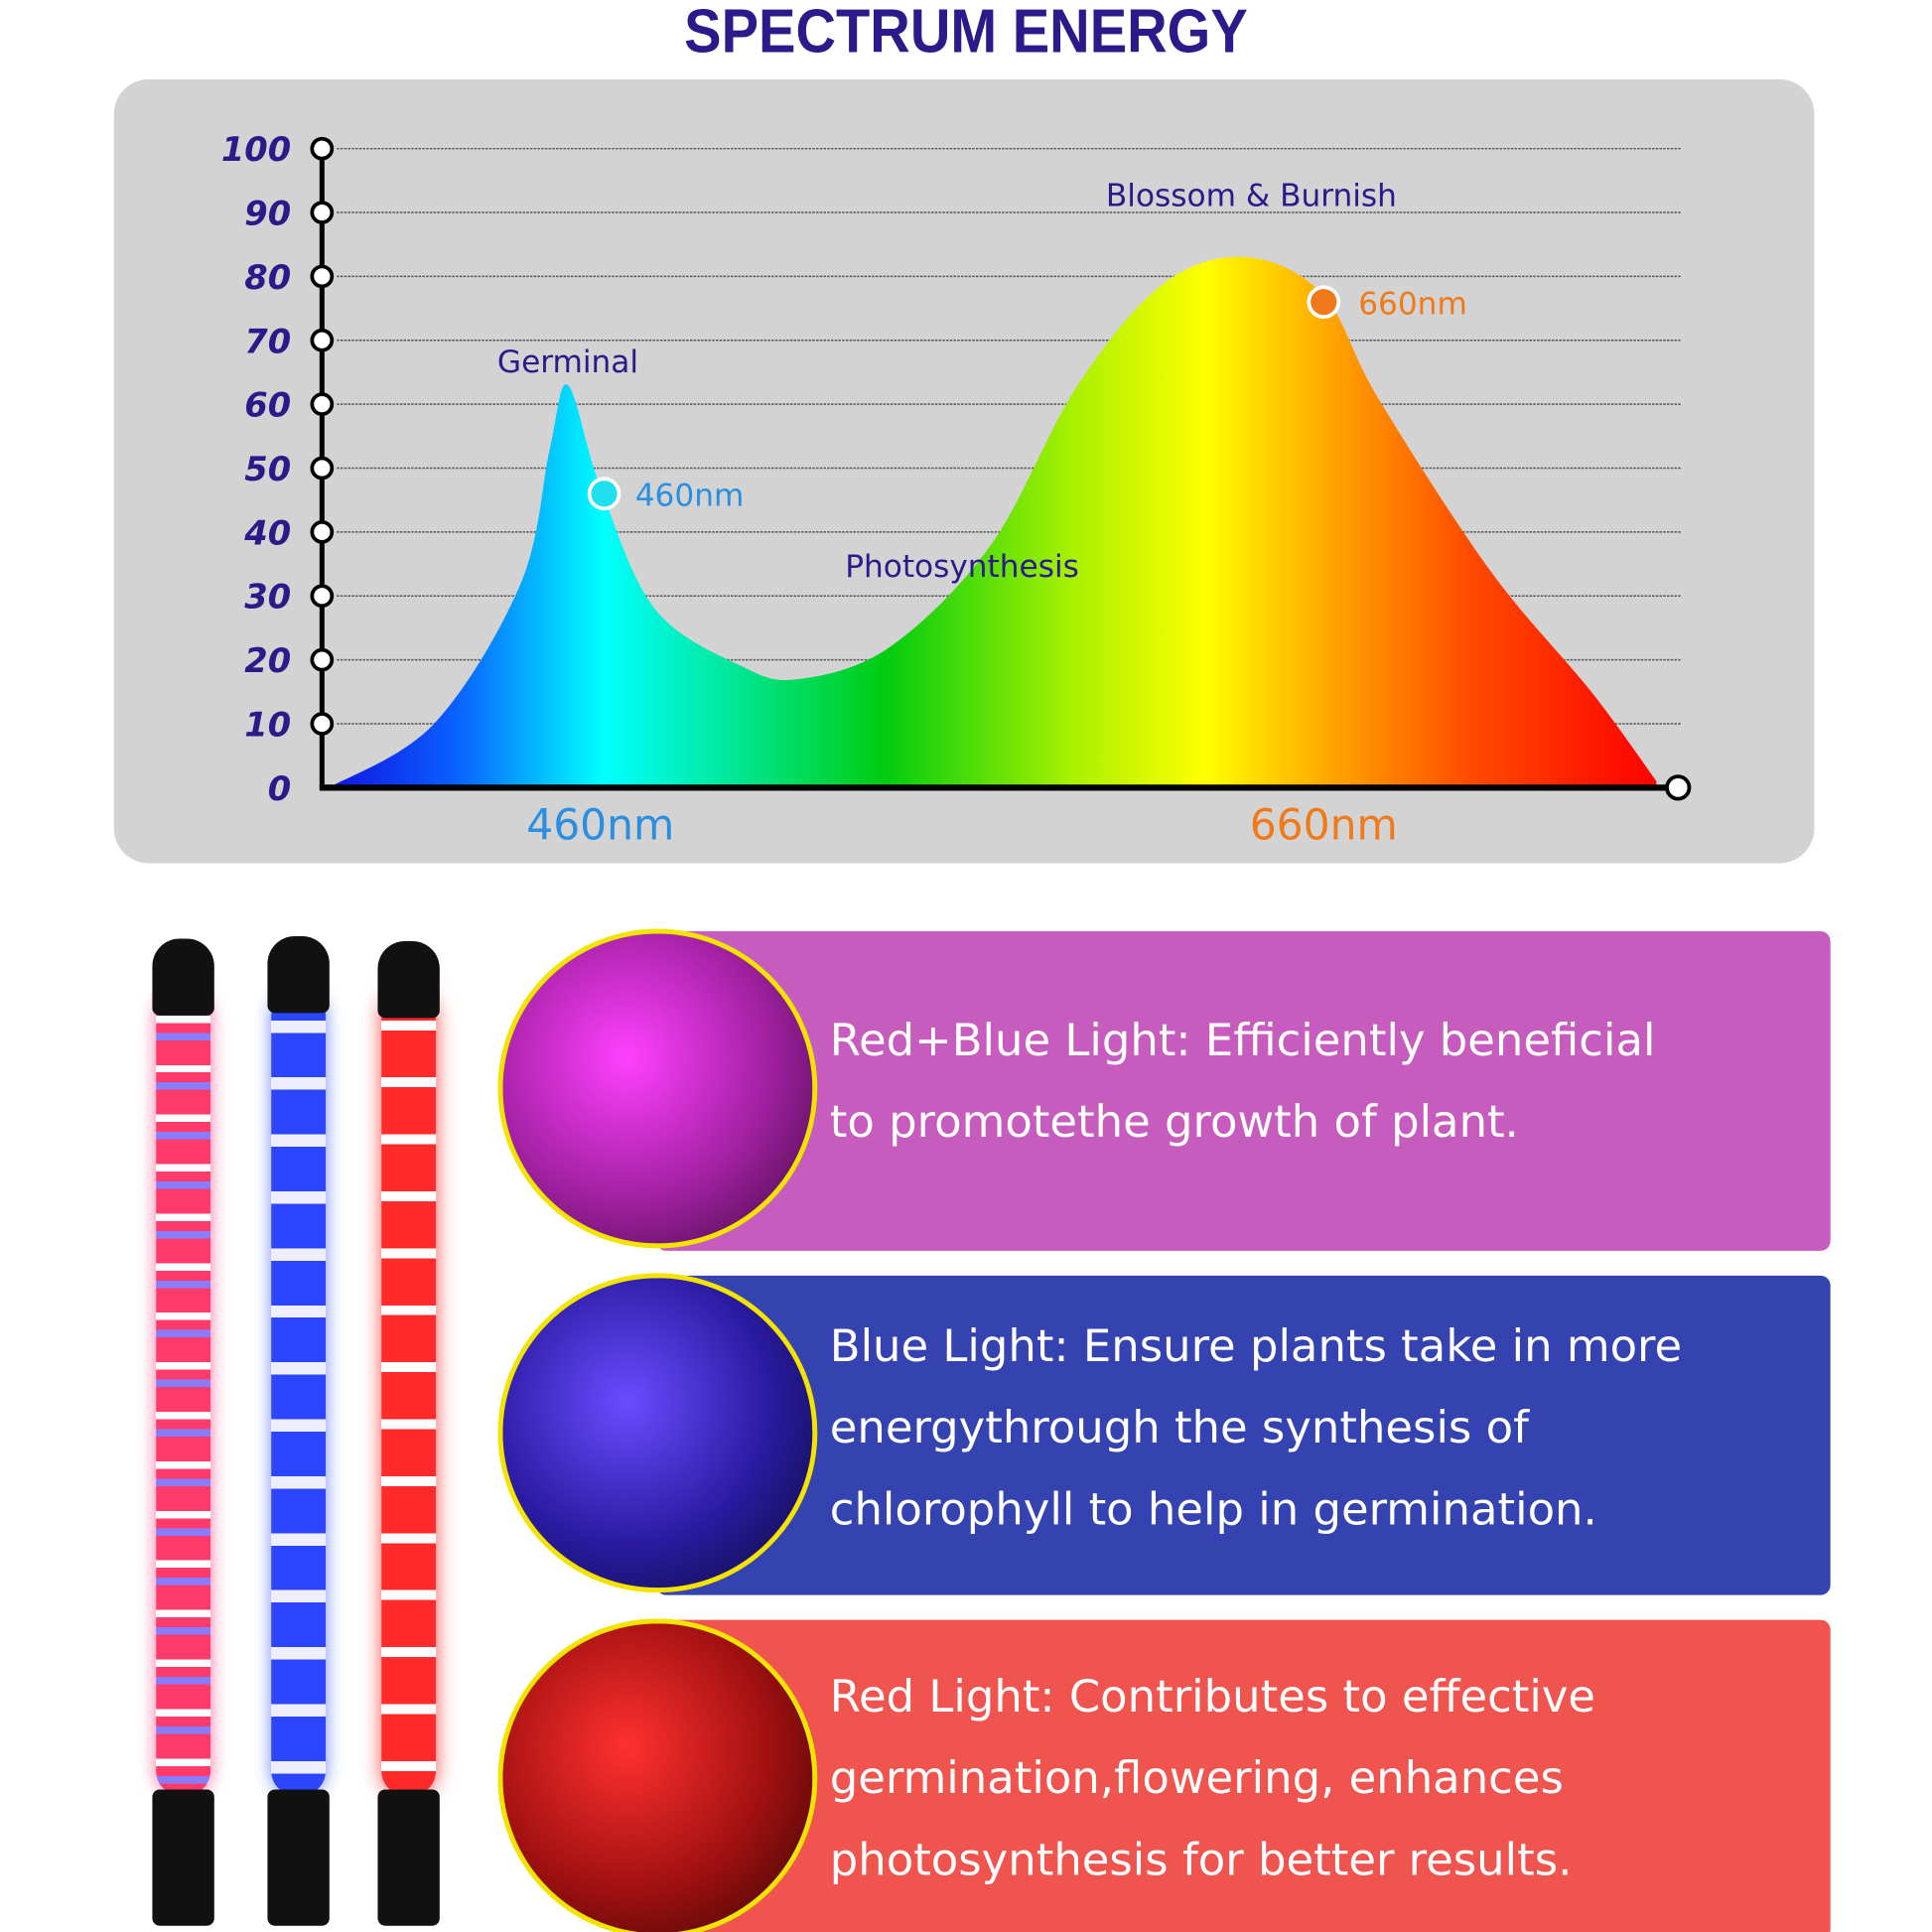  Describe the element at coordinates (1412, 305) in the screenshot. I see `marker-label: 660nm` at that location.